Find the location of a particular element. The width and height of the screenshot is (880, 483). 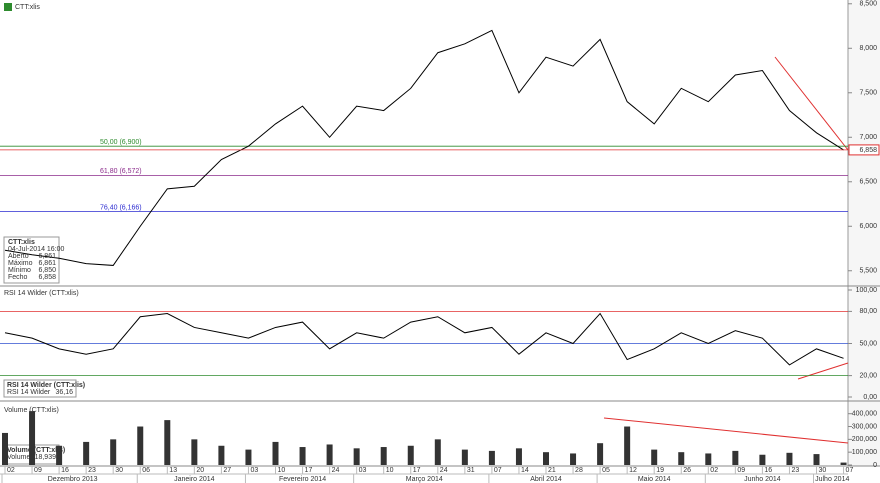

info-value: 6,850 is located at coordinates (47, 270).